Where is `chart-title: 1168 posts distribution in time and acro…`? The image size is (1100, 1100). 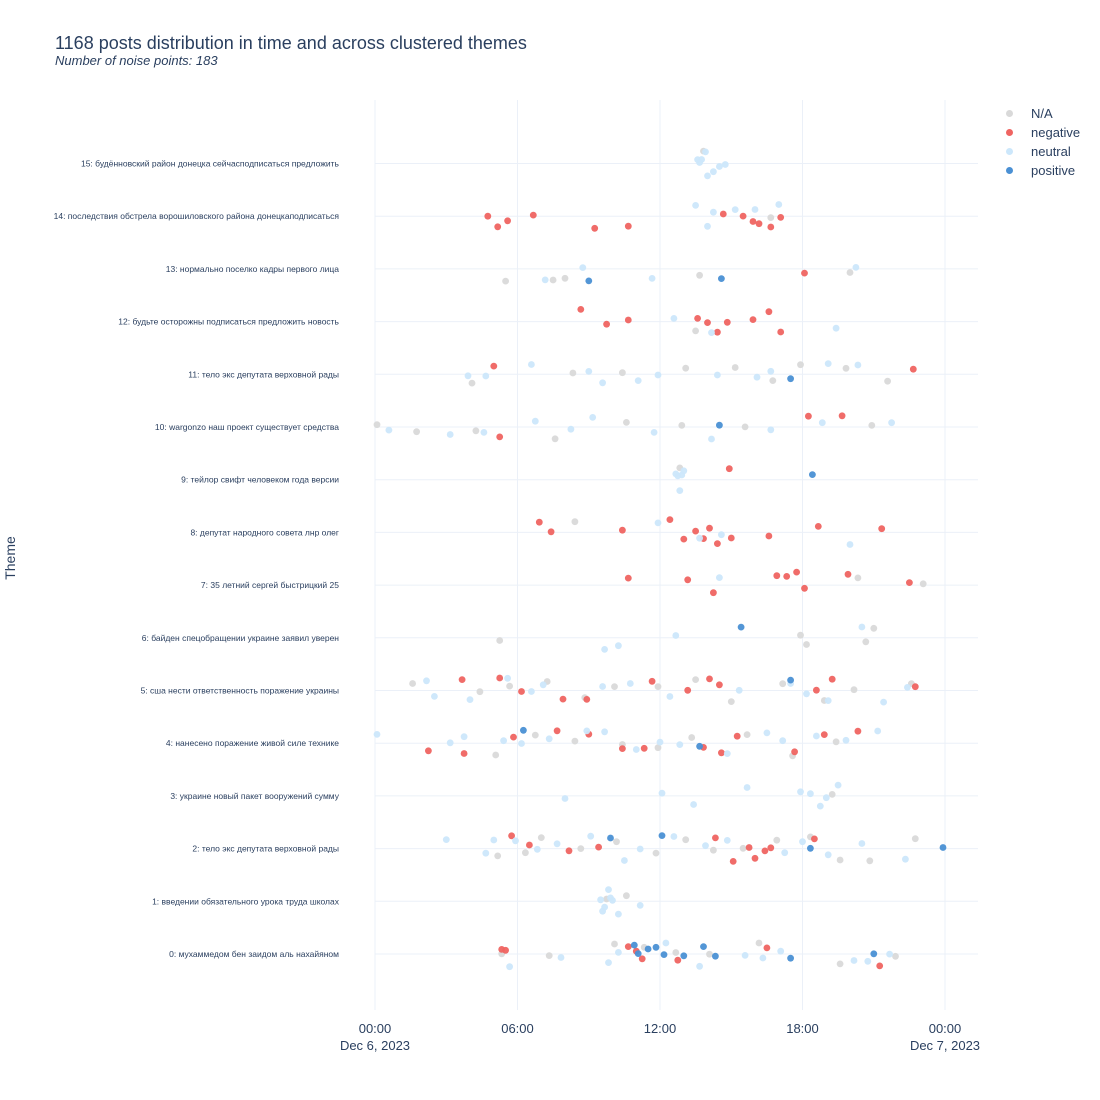
chart-title: 1168 posts distribution in time and acro… is located at coordinates (291, 43).